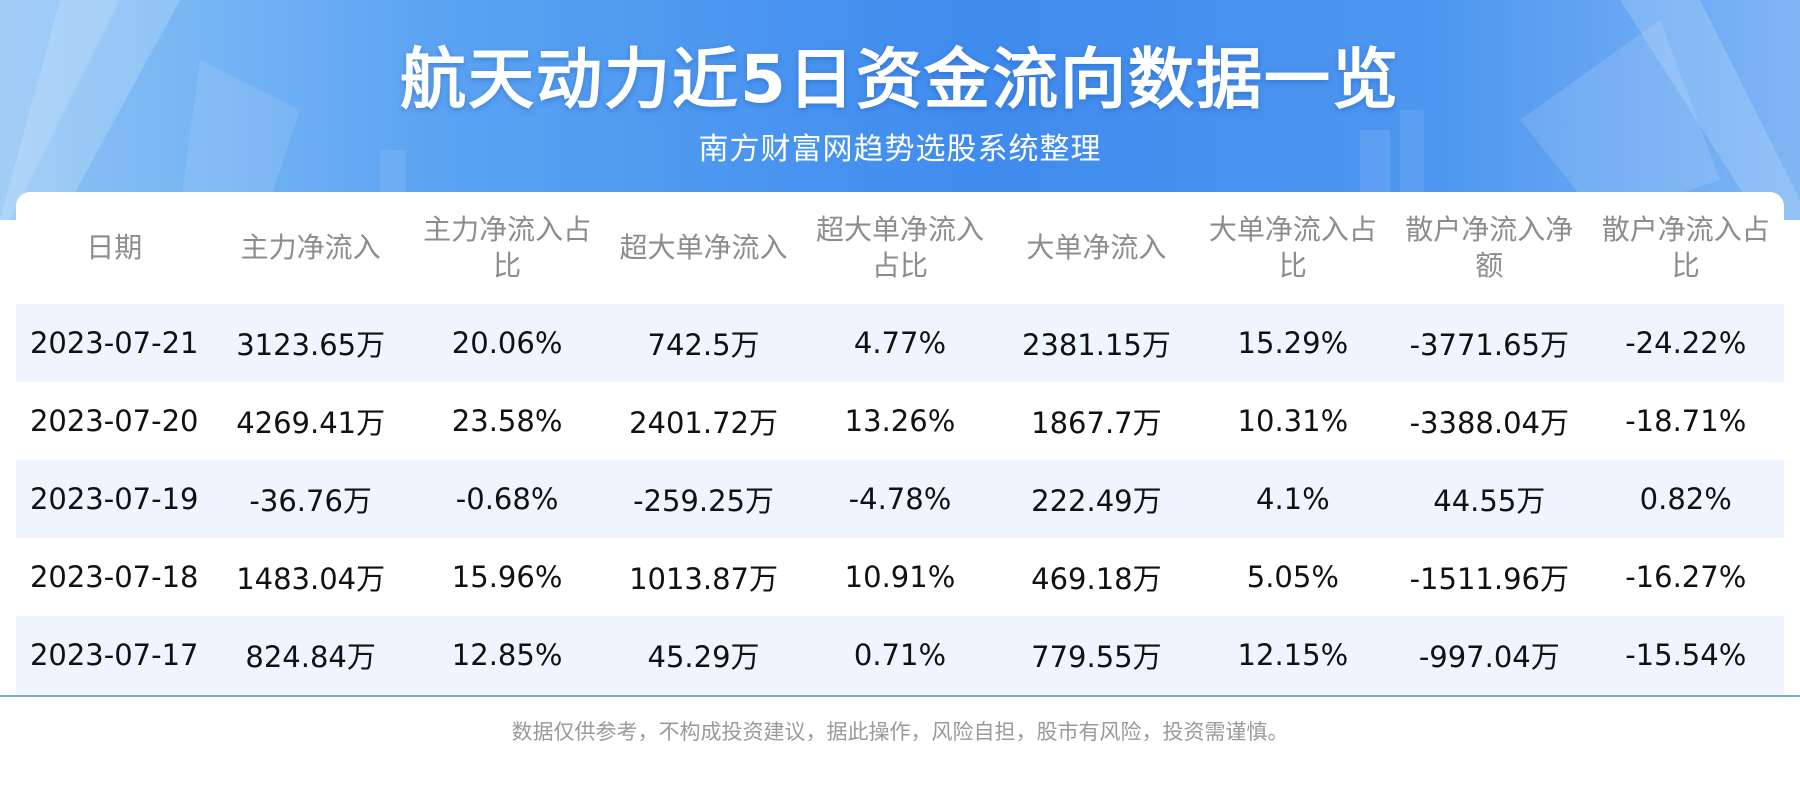 This screenshot has width=1800, height=800. I want to click on table-cell: 20.06%, so click(507, 343).